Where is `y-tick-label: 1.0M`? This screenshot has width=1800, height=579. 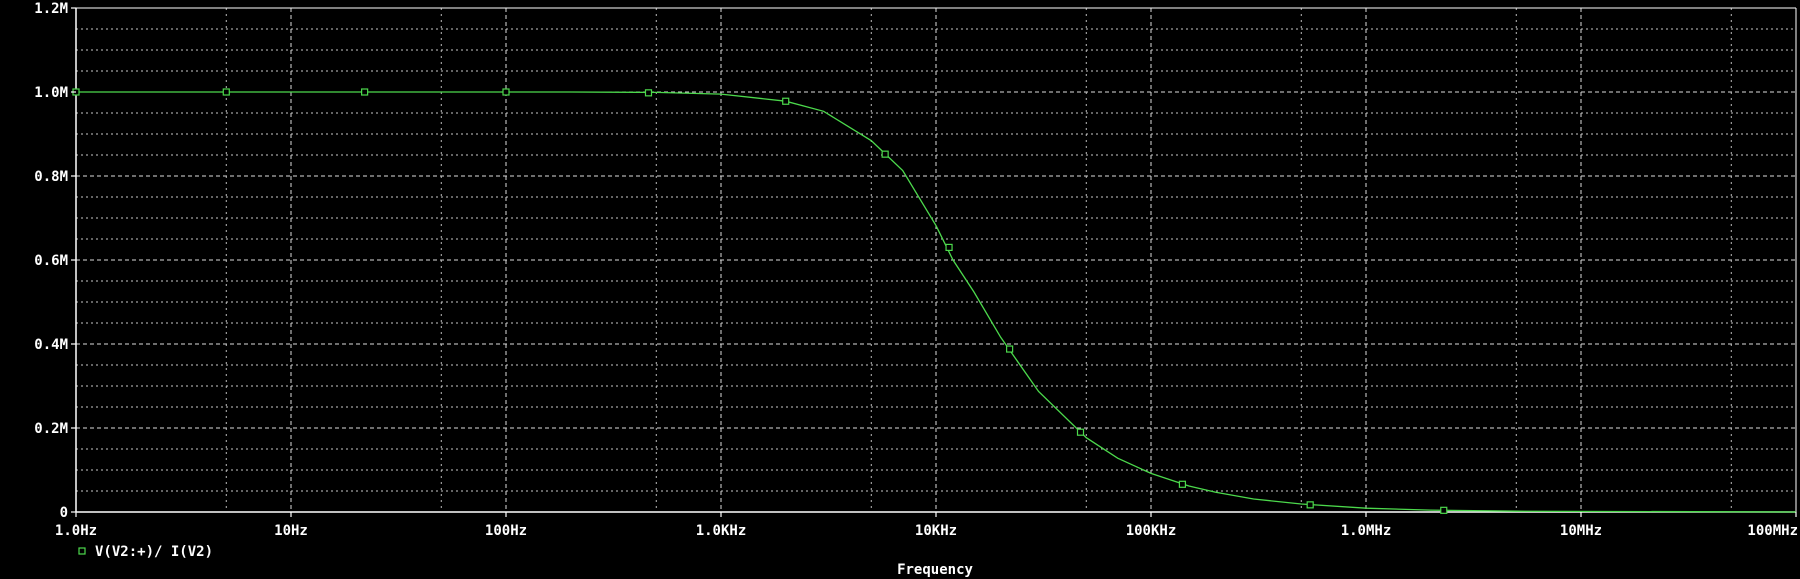
y-tick-label: 1.0M is located at coordinates (51, 93).